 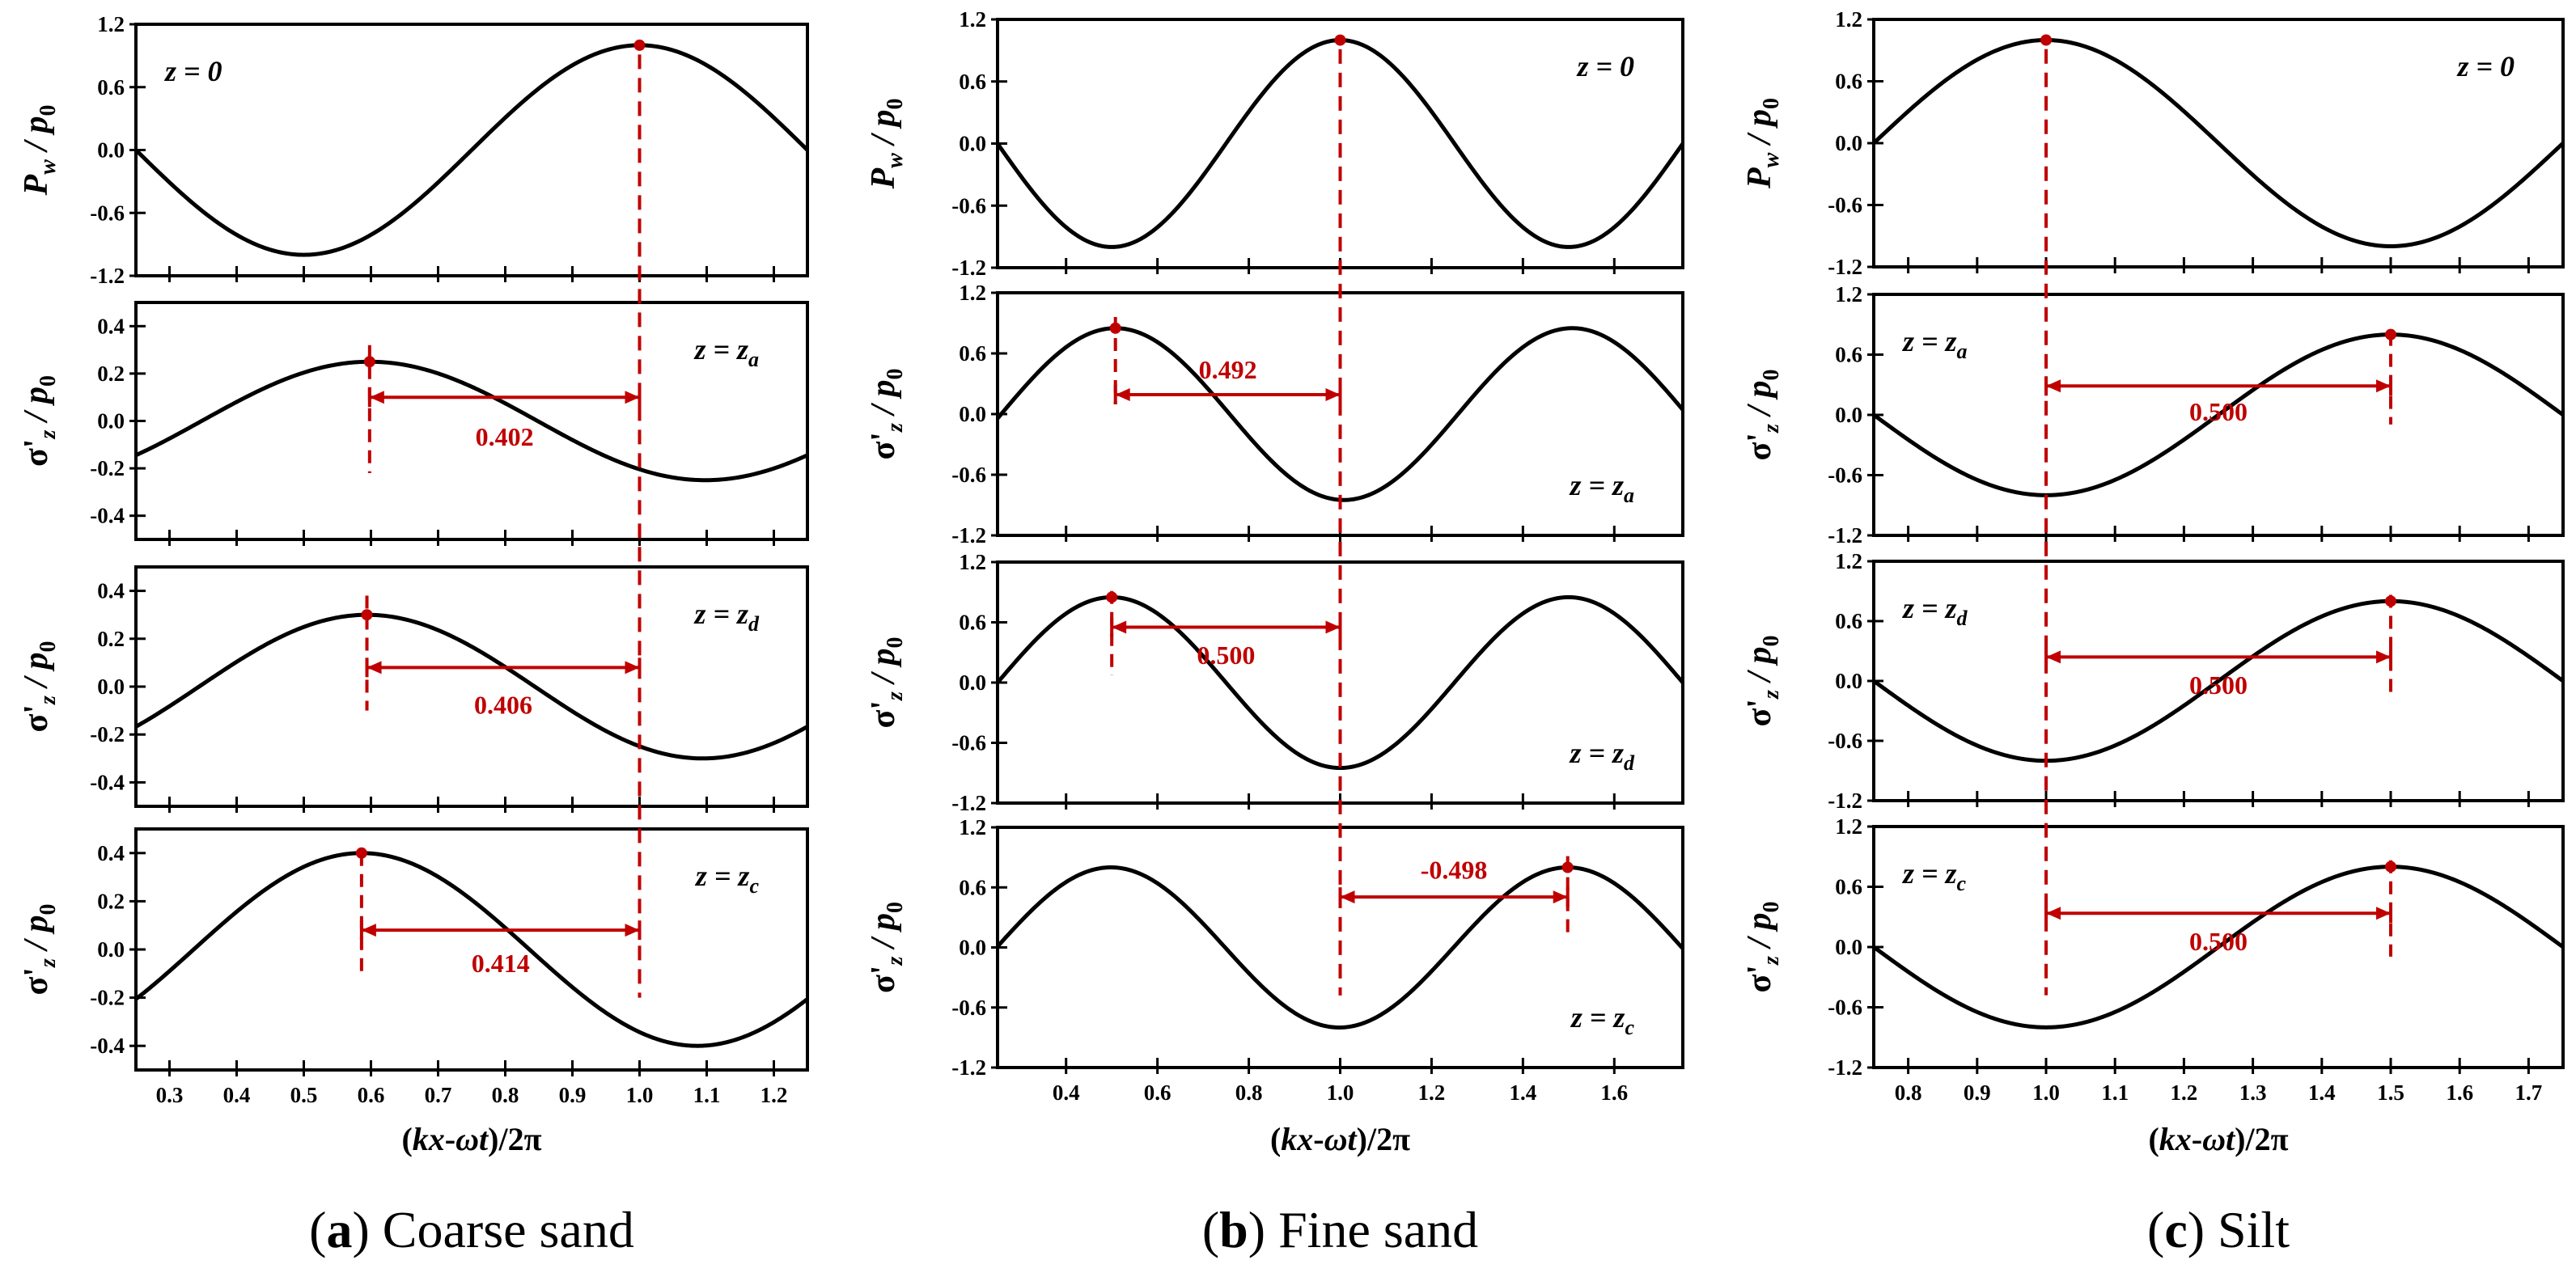 I want to click on panel-label: z = zc, so click(x=1934, y=876).